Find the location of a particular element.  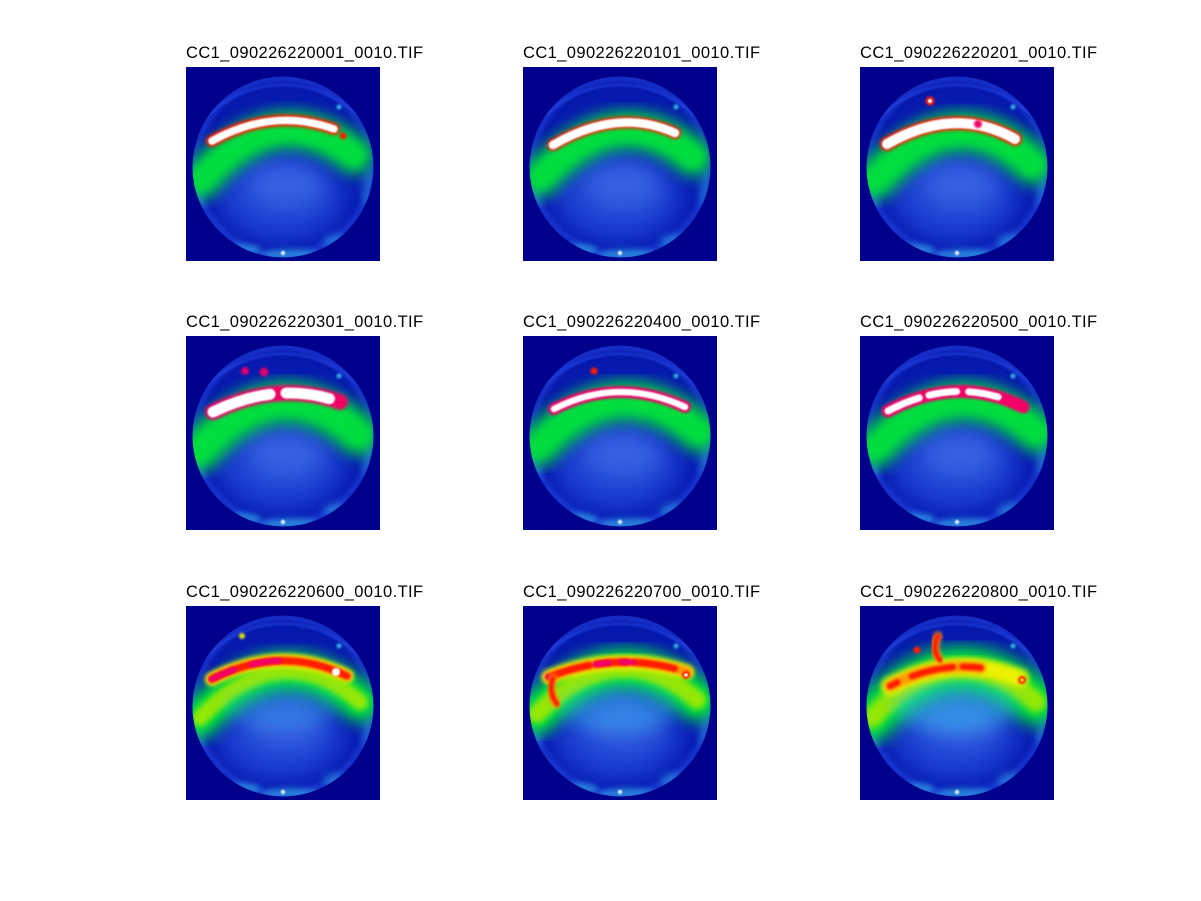

panel-title: CC1_090226220001_0010.TIF is located at coordinates (305, 53).